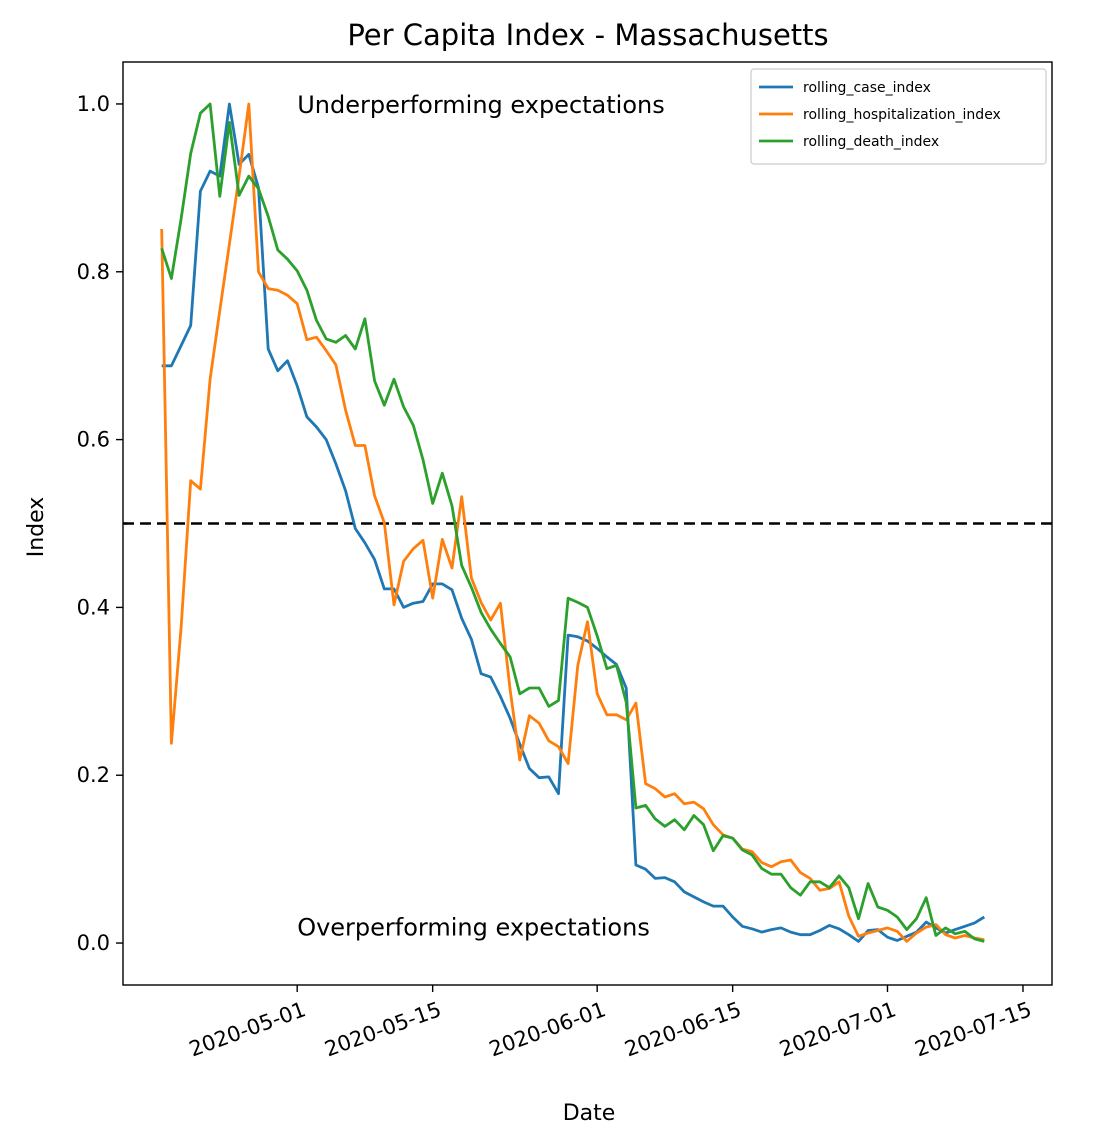 The height and width of the screenshot is (1146, 1111). I want to click on y-tick-label: 0.4, so click(93, 607).